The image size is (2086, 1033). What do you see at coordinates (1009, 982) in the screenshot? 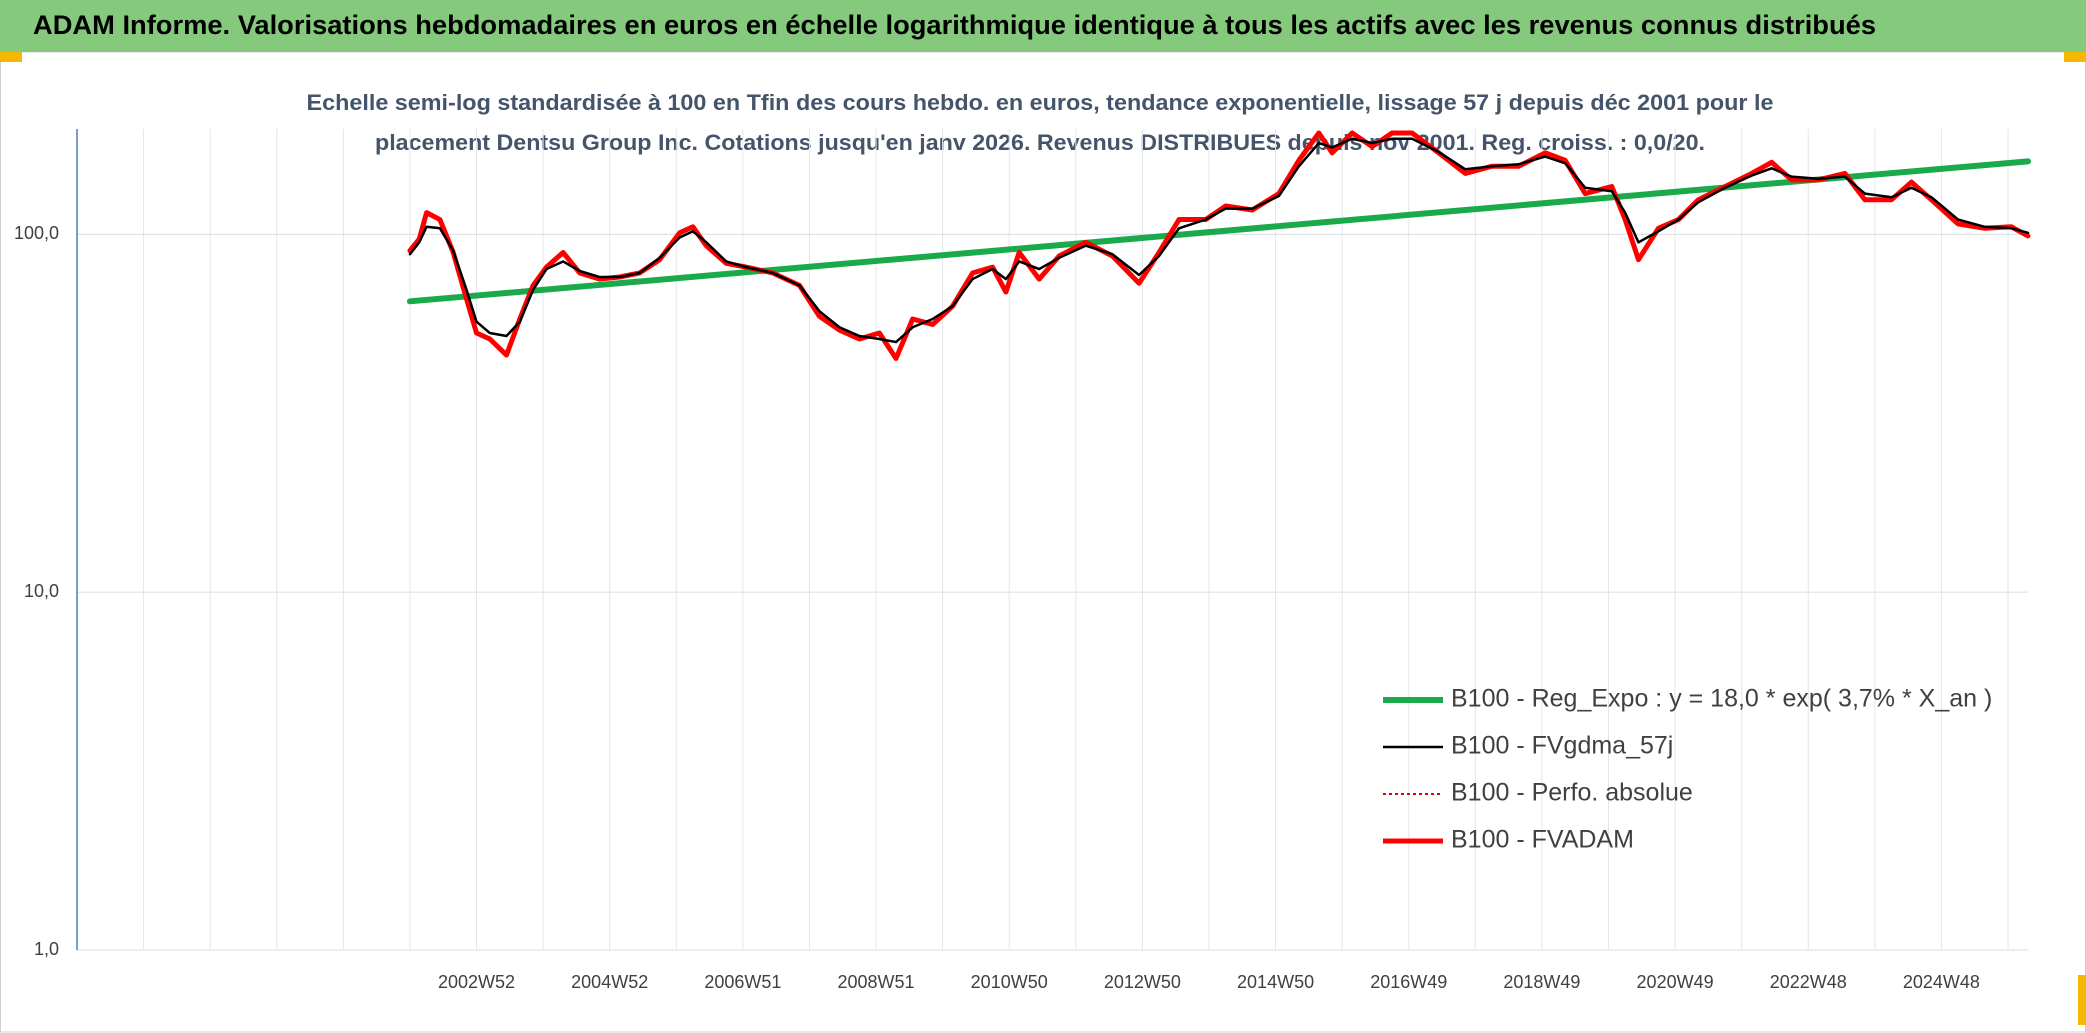
I see `x-tick-label: 2010W50` at bounding box center [1009, 982].